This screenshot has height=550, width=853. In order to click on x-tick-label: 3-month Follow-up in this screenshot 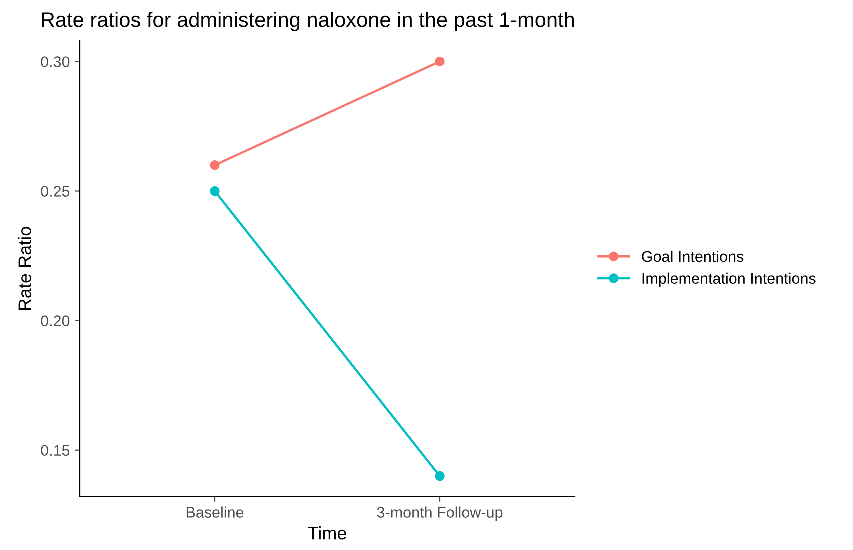, I will do `click(440, 513)`.